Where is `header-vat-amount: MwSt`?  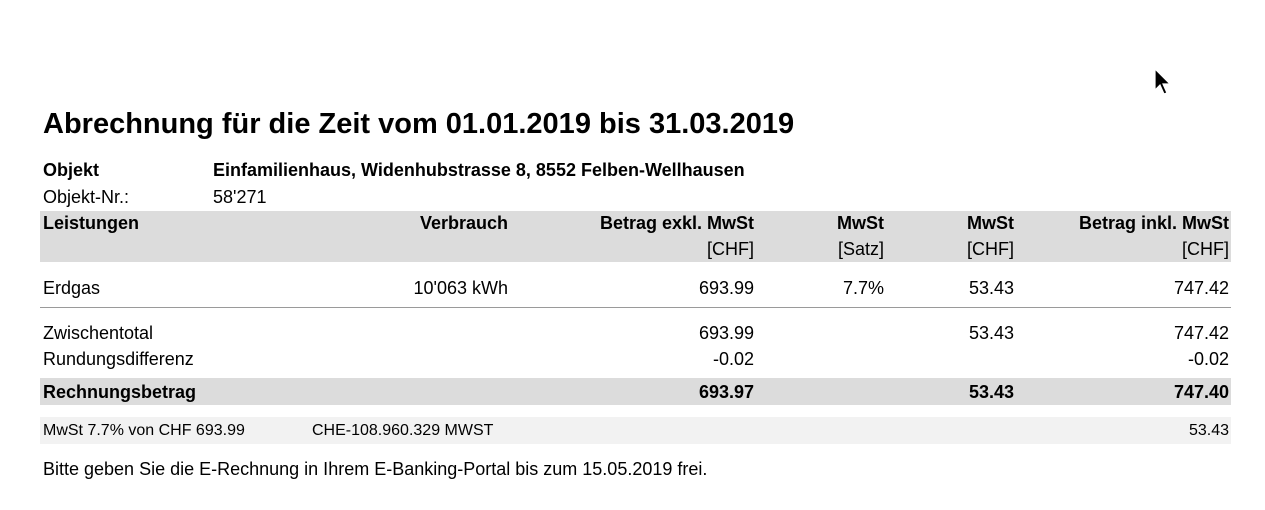
header-vat-amount: MwSt is located at coordinates (990, 223).